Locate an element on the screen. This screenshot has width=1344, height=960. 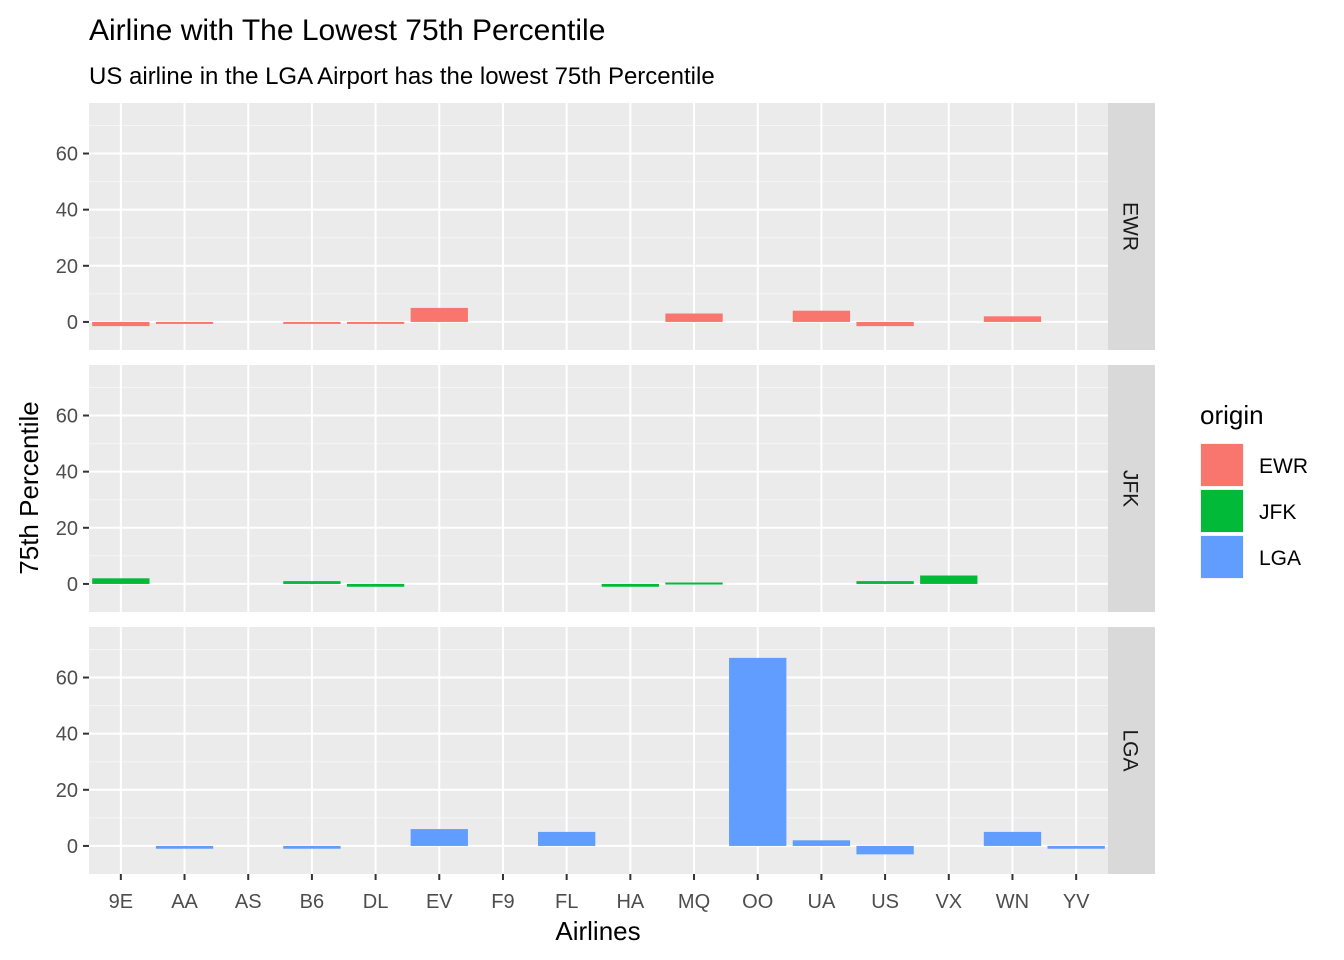
bar-ewr-aa: EWR AA: -0.5 is located at coordinates (184, 322).